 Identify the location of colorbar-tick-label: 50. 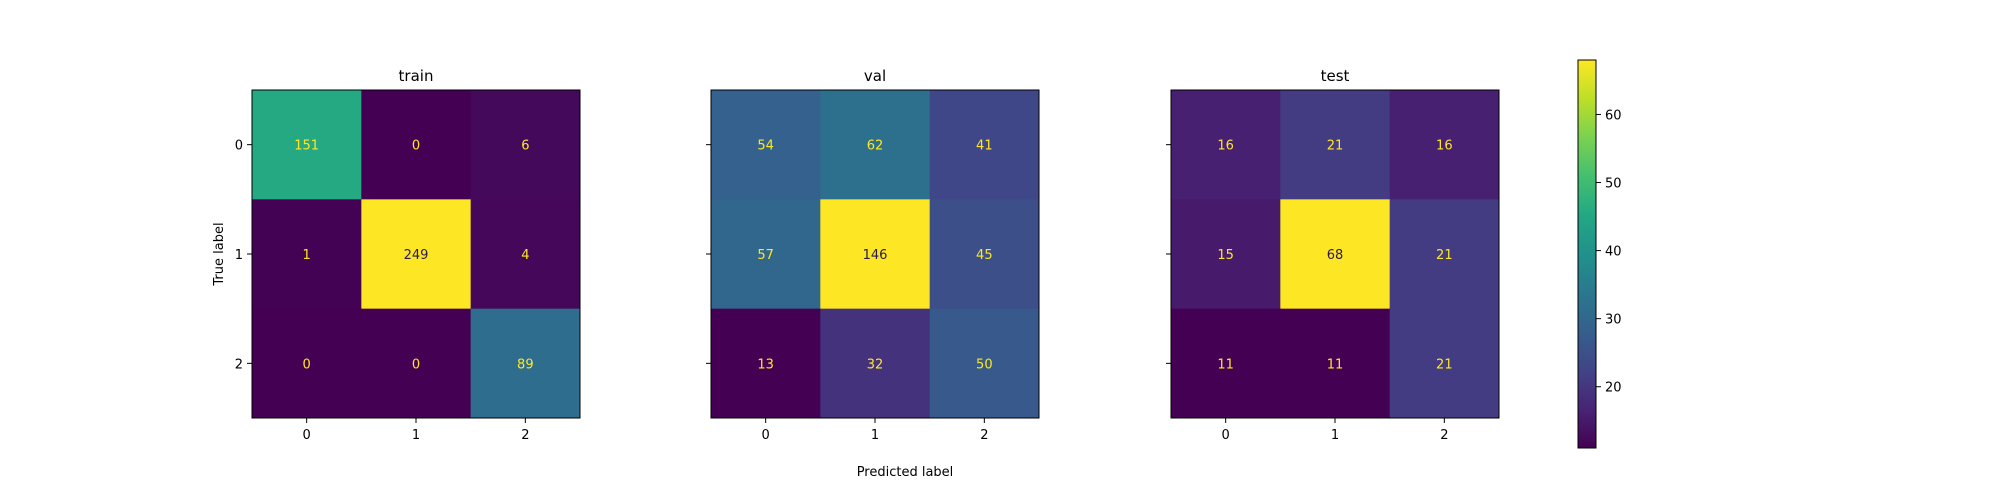
(1613, 184).